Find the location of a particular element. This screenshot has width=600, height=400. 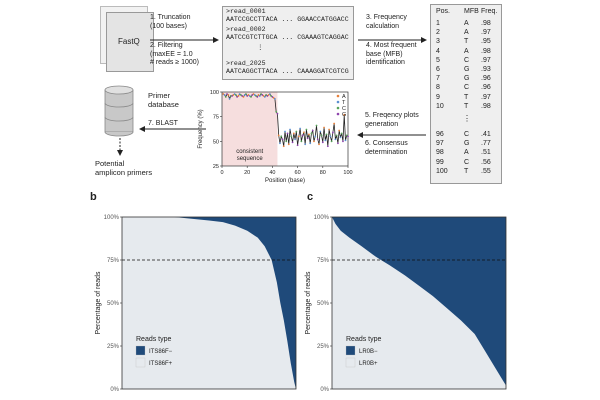

panel-c-negative-area is located at coordinates (419, 301).